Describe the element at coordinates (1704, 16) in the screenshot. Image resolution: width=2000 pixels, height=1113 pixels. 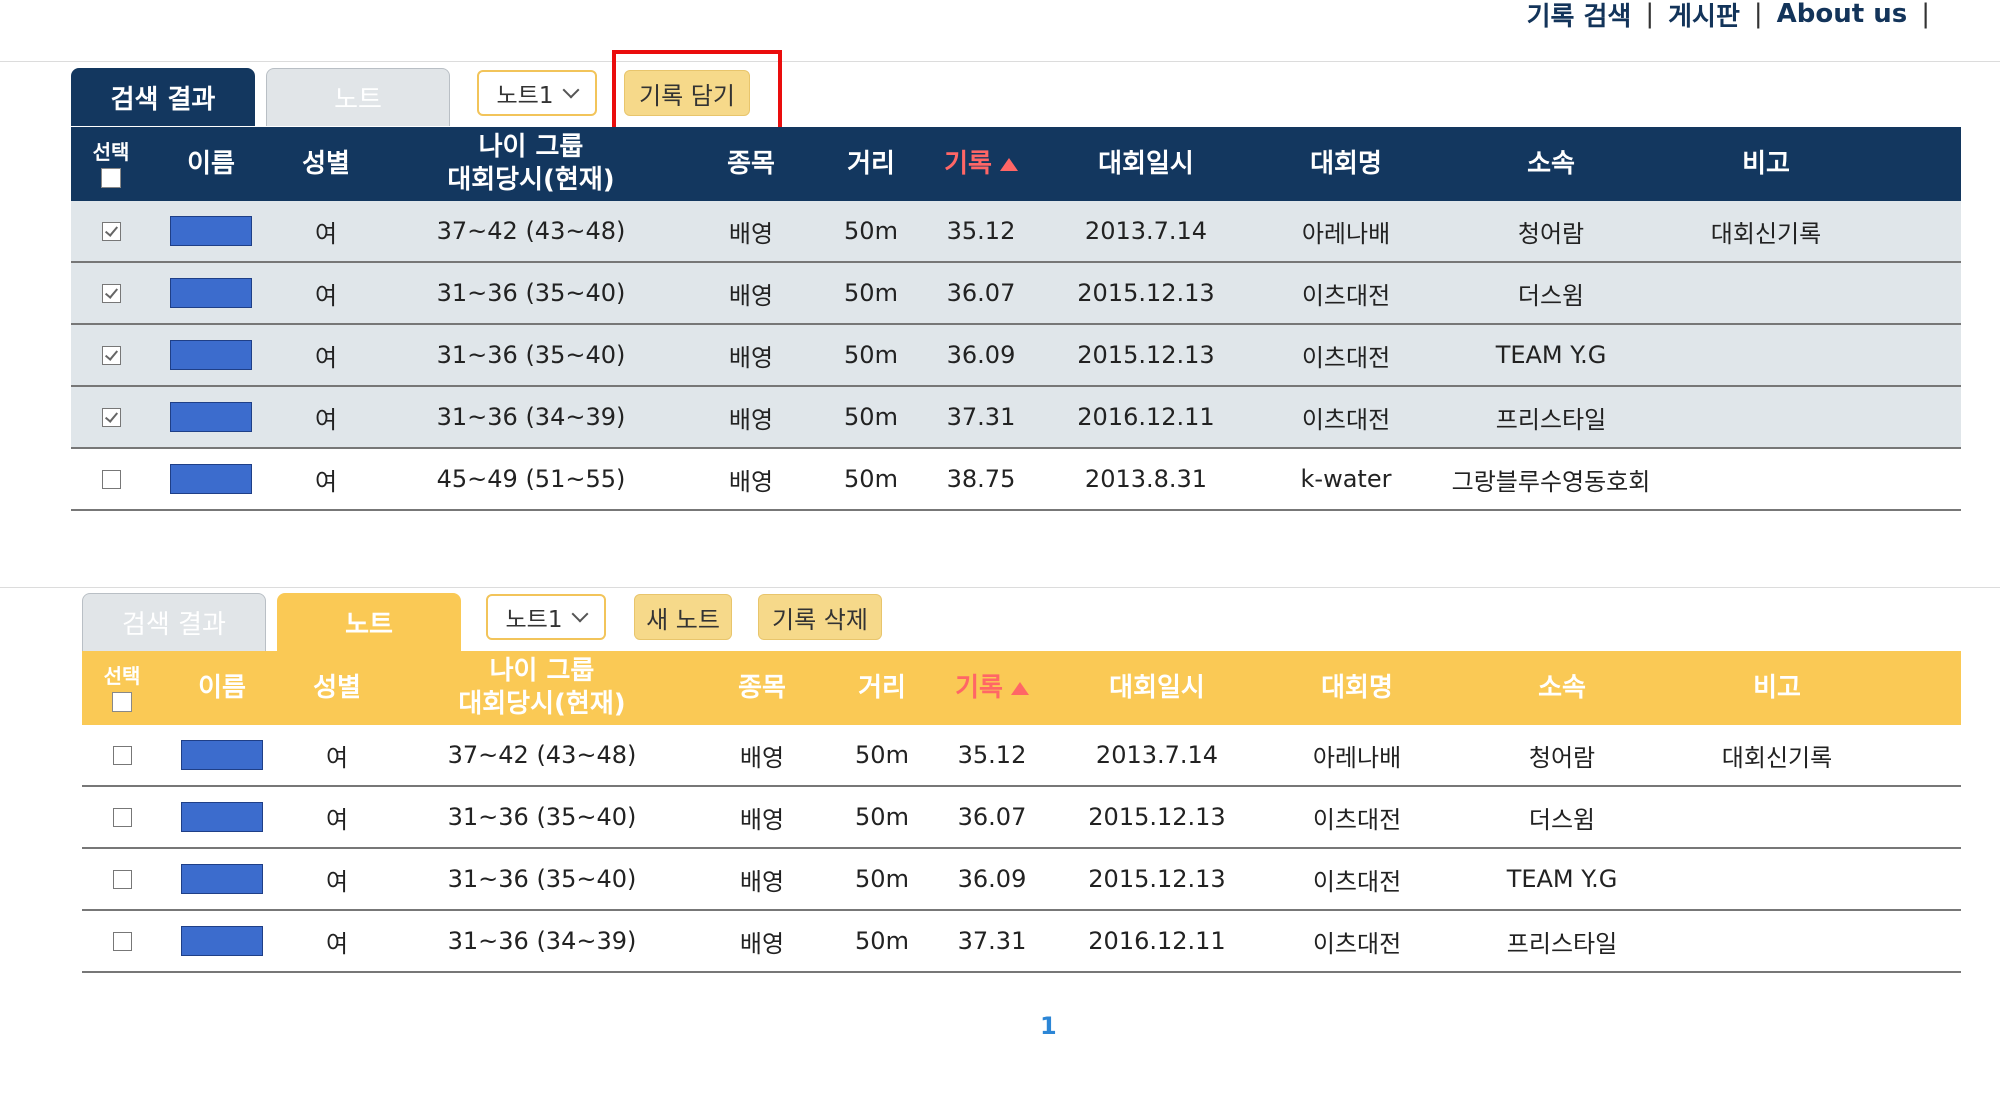
I see `nav-board: 게시판` at that location.